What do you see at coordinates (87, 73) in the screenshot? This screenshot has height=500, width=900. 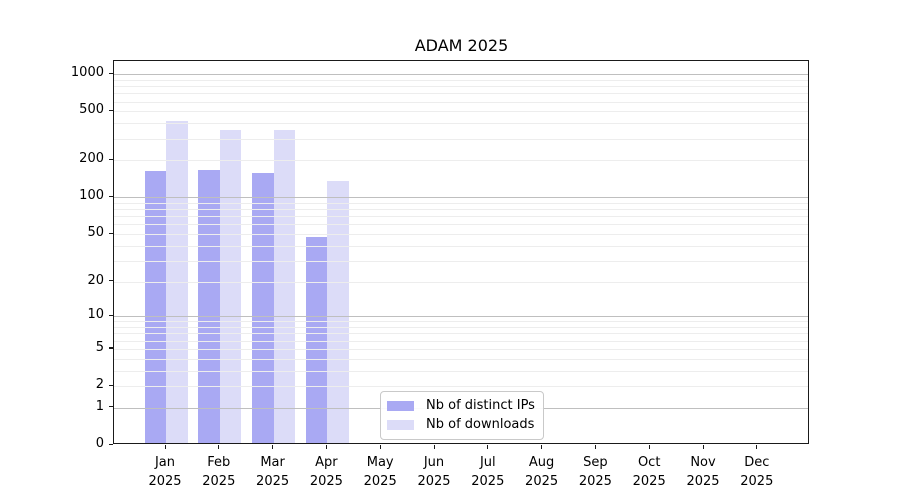 I see `y-tick-label: 1000` at bounding box center [87, 73].